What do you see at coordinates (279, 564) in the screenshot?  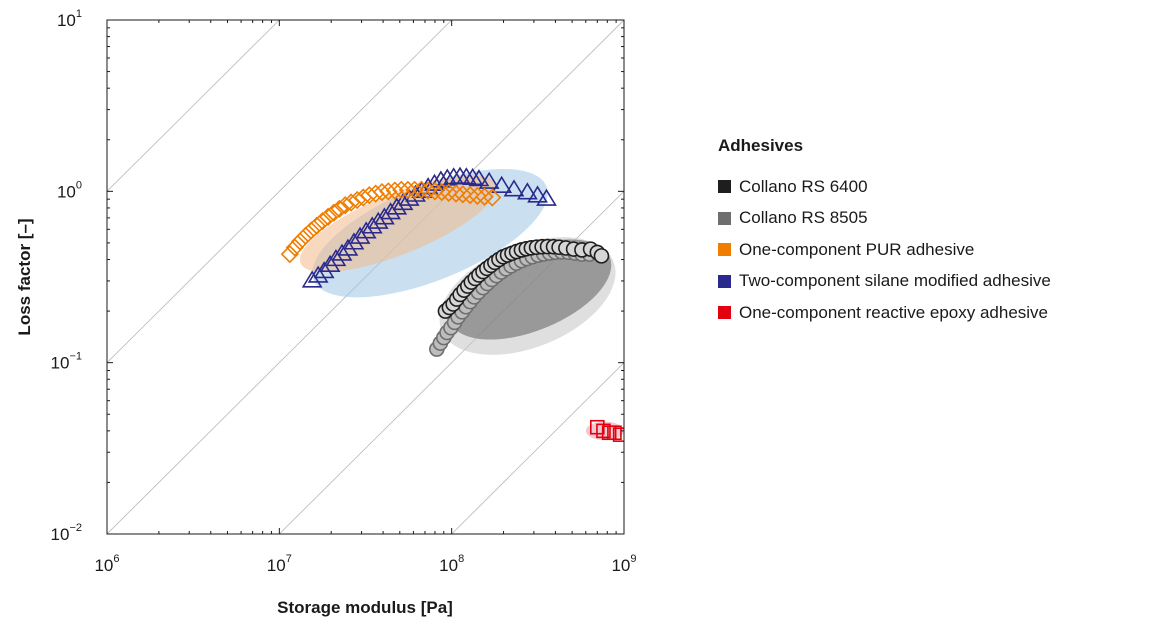 I see `x-tick-label: 10⁷` at bounding box center [279, 564].